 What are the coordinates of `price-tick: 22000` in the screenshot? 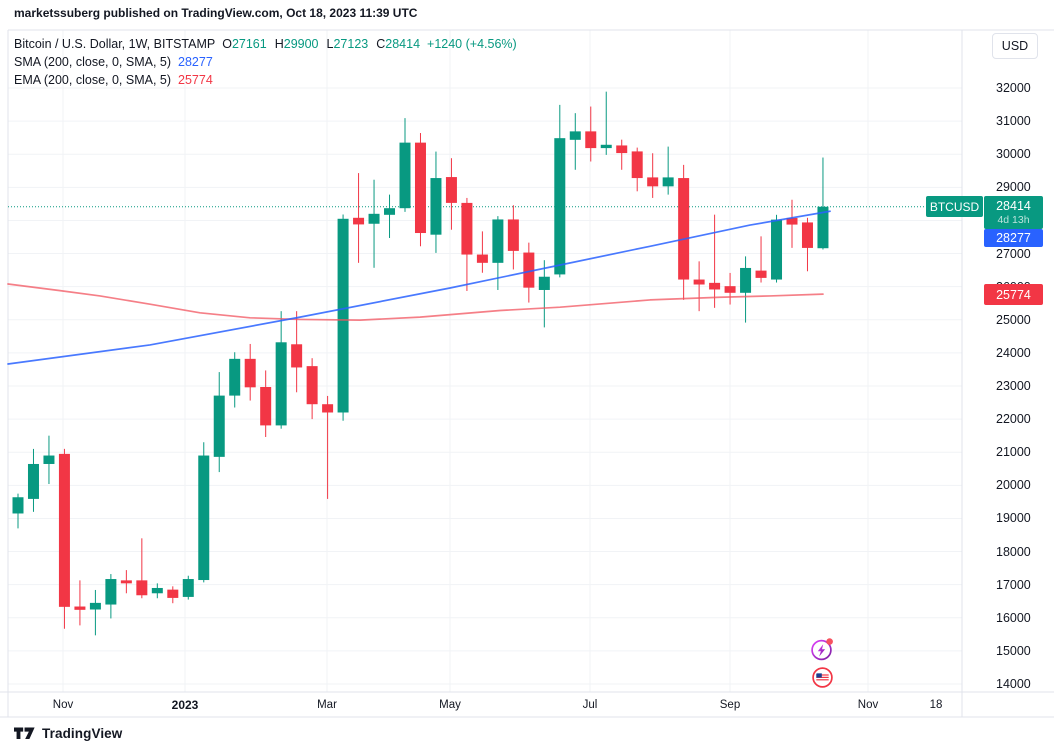 It's located at (1013, 419).